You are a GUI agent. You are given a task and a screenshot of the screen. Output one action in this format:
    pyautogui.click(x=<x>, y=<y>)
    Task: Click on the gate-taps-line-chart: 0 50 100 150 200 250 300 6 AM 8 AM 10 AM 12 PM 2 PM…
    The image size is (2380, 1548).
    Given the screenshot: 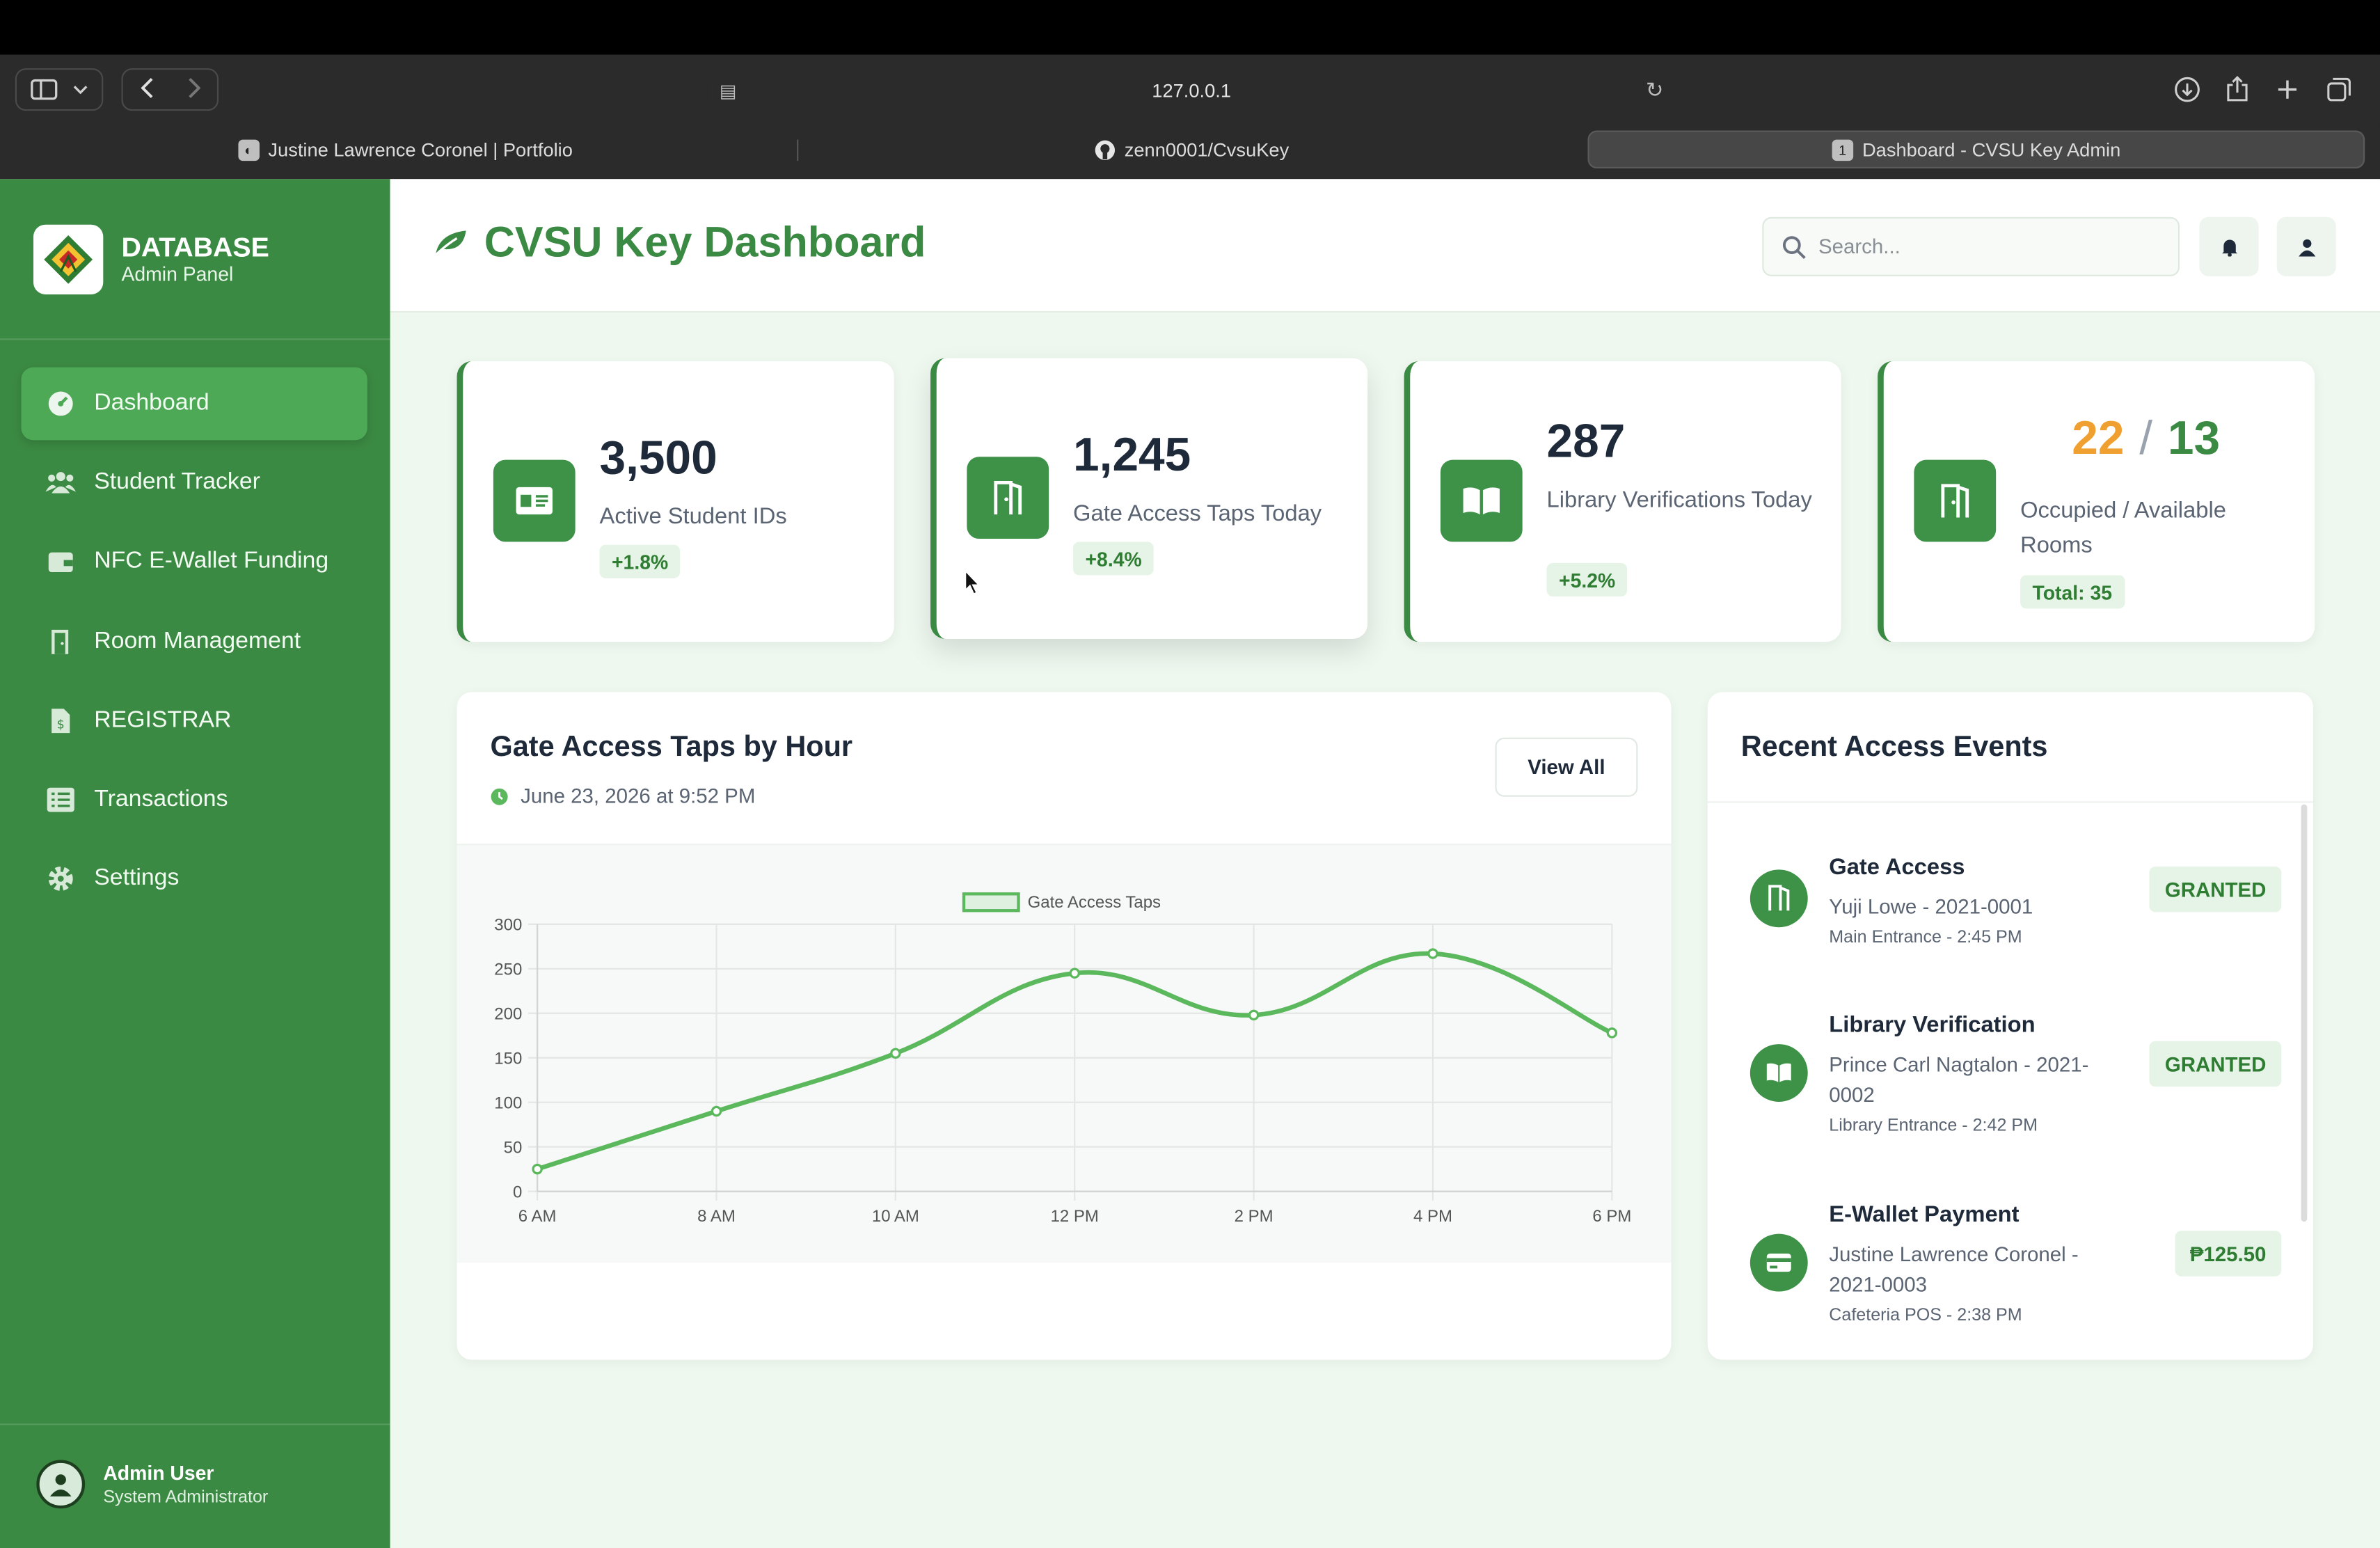 What is the action you would take?
    pyautogui.click(x=1062, y=1059)
    